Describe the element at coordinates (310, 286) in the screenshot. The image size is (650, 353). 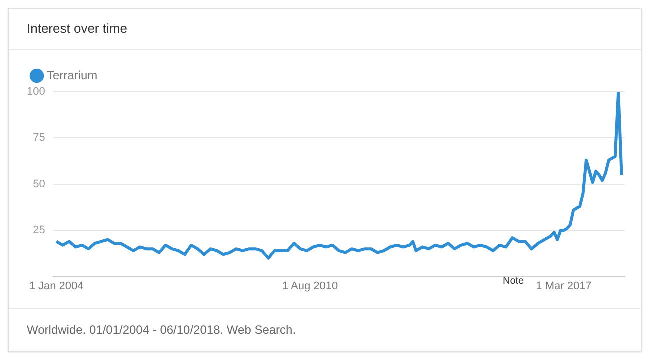
I see `x-tick-label: 1 Aug 2010` at that location.